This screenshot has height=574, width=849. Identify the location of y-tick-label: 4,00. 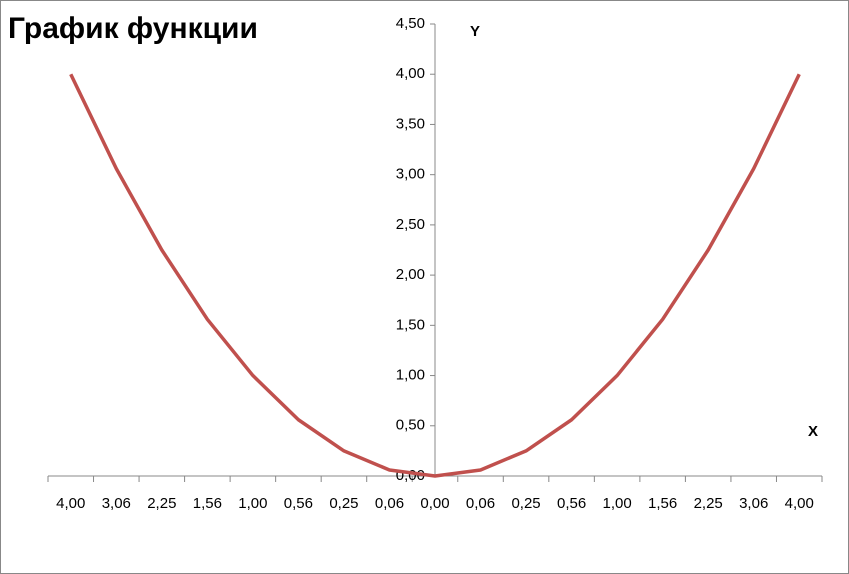
(410, 73).